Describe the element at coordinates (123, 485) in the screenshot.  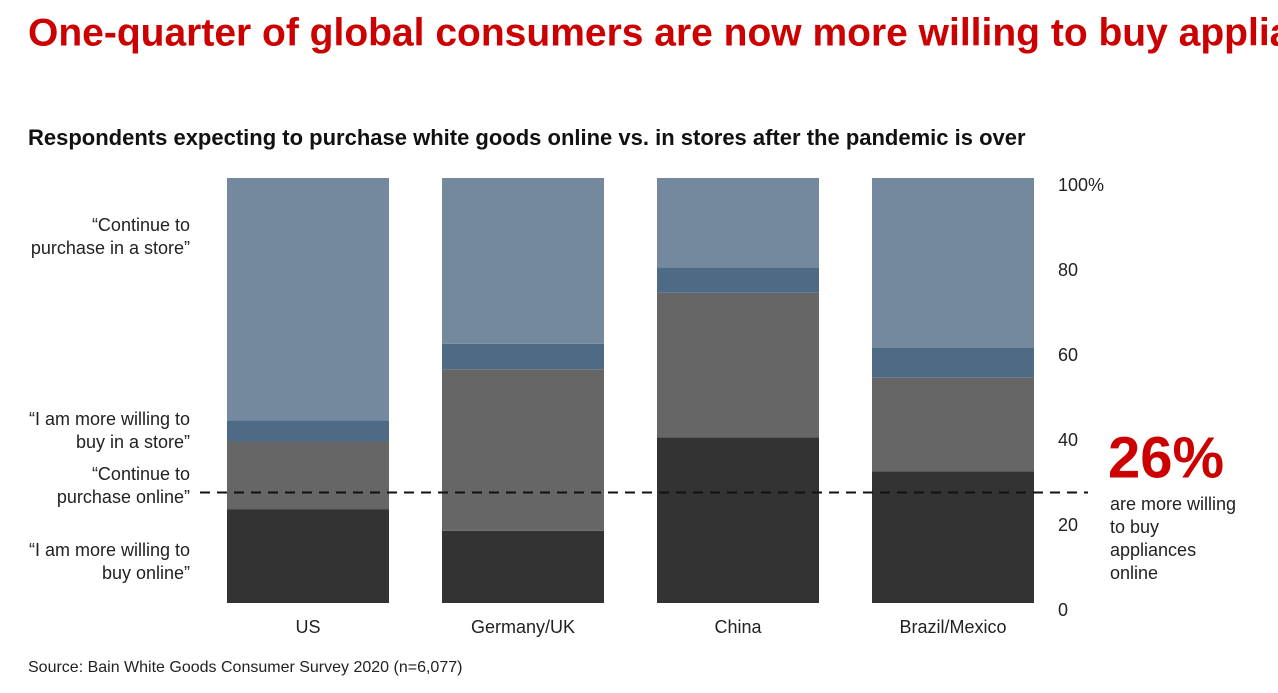
I see `legend-label: “Continue to purchase online”` at that location.